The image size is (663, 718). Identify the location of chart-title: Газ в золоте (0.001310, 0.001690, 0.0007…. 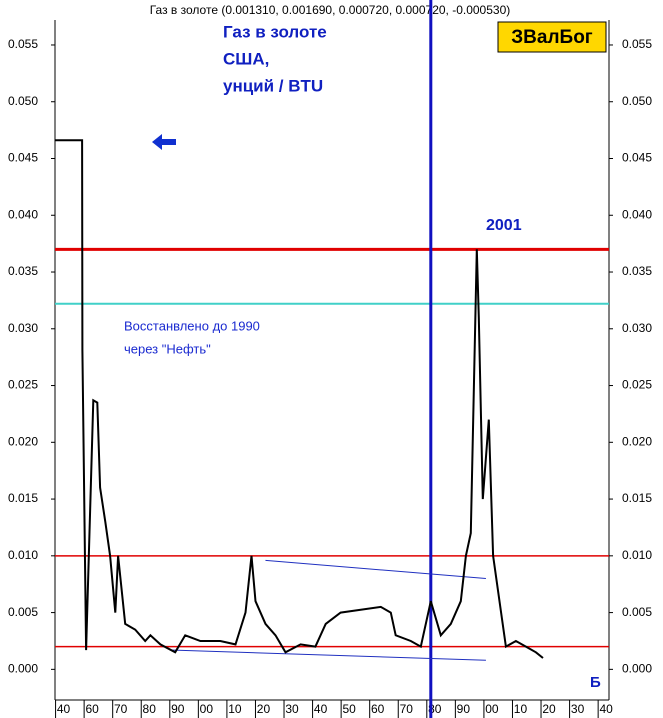
(330, 10).